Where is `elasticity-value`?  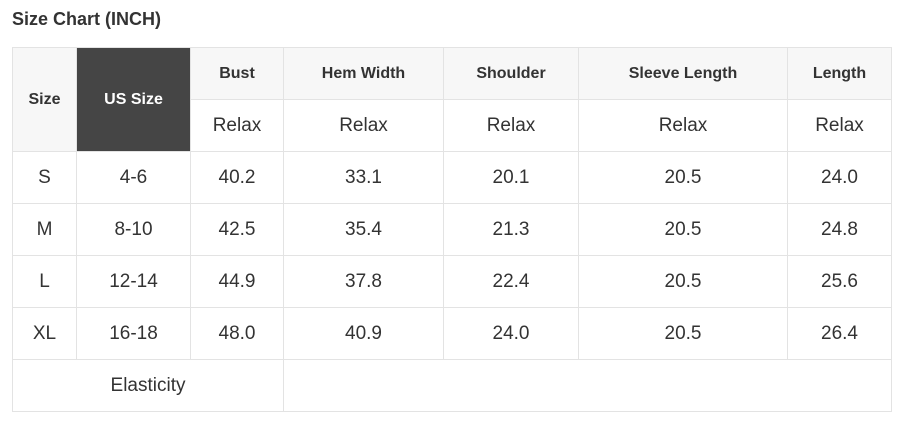 elasticity-value is located at coordinates (587, 385).